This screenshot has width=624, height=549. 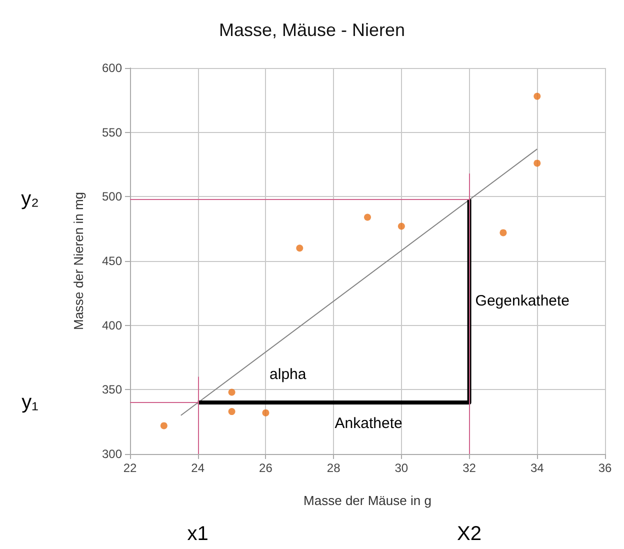 I want to click on x-tick-label: 30, so click(x=401, y=468).